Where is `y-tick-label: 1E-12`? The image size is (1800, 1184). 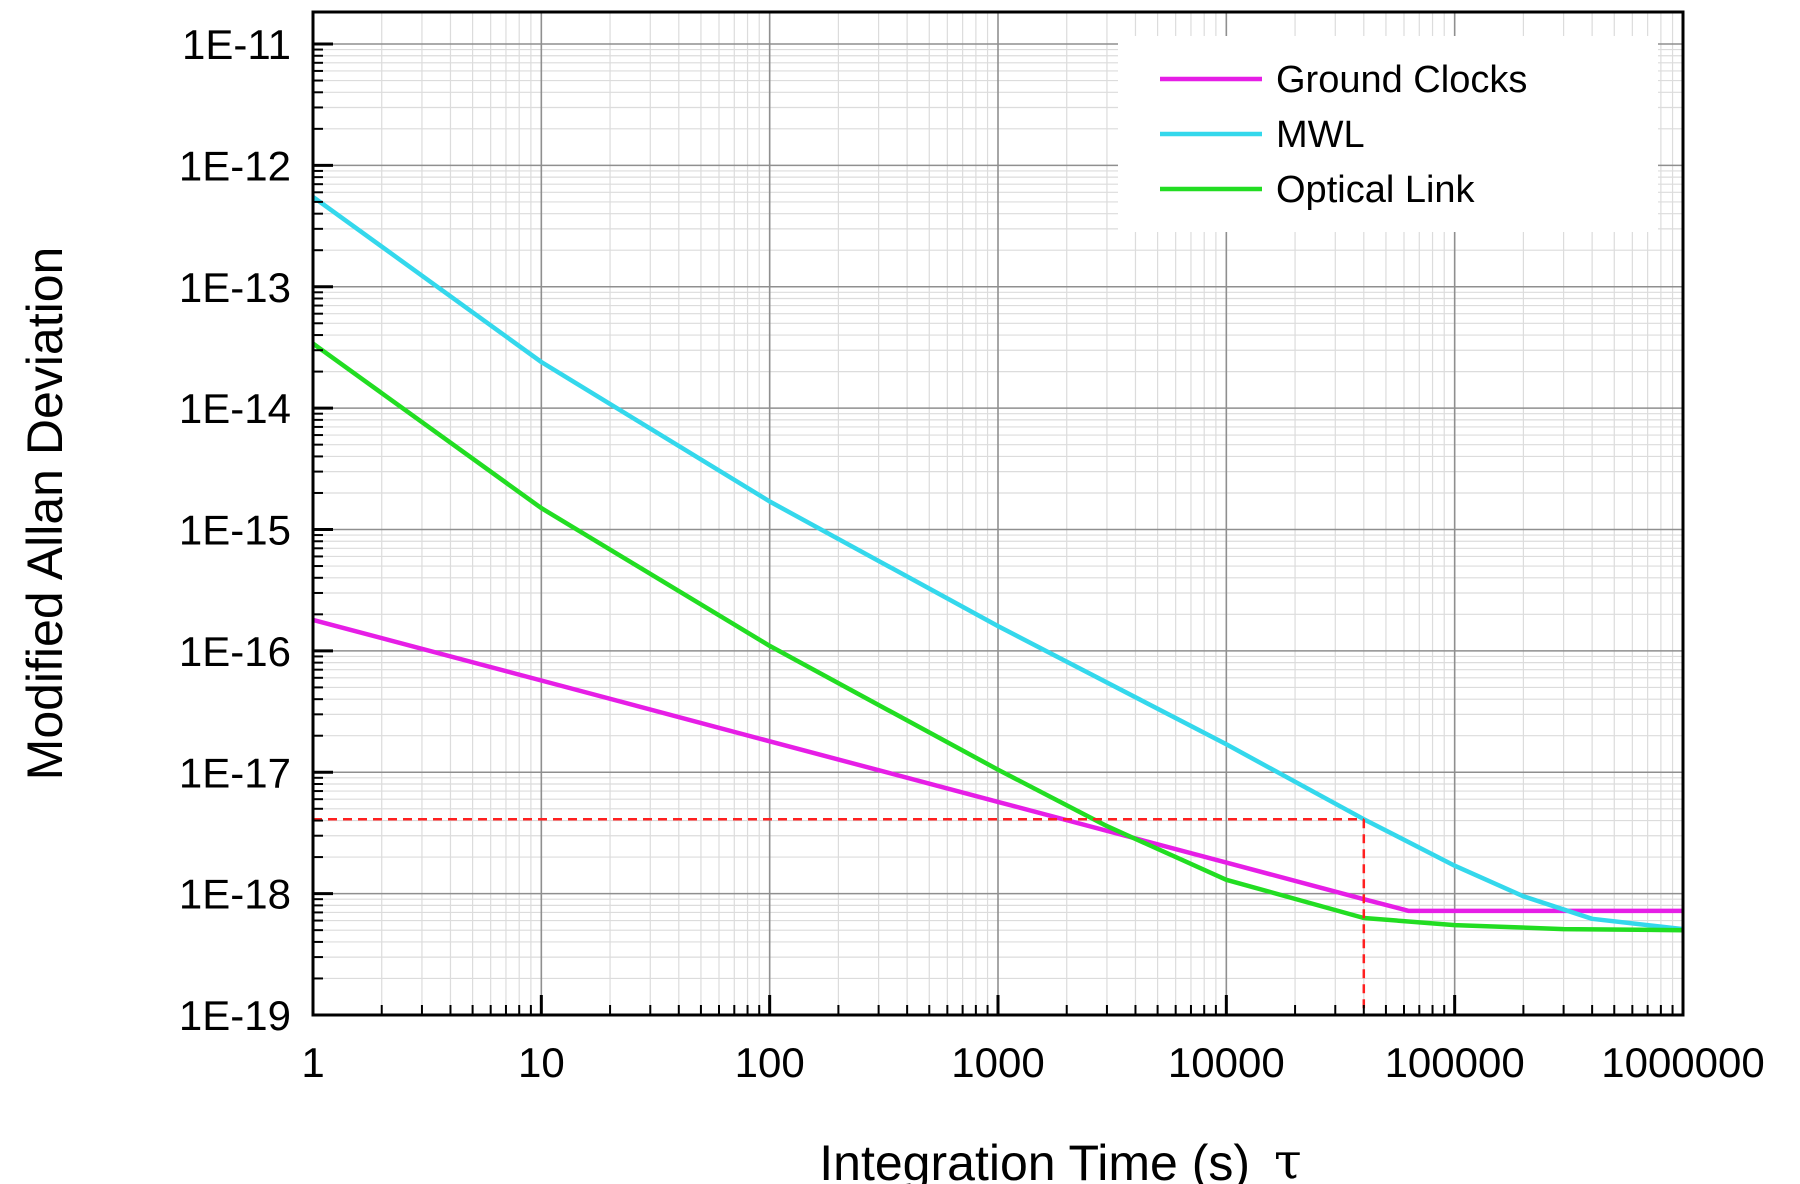 y-tick-label: 1E-12 is located at coordinates (235, 165).